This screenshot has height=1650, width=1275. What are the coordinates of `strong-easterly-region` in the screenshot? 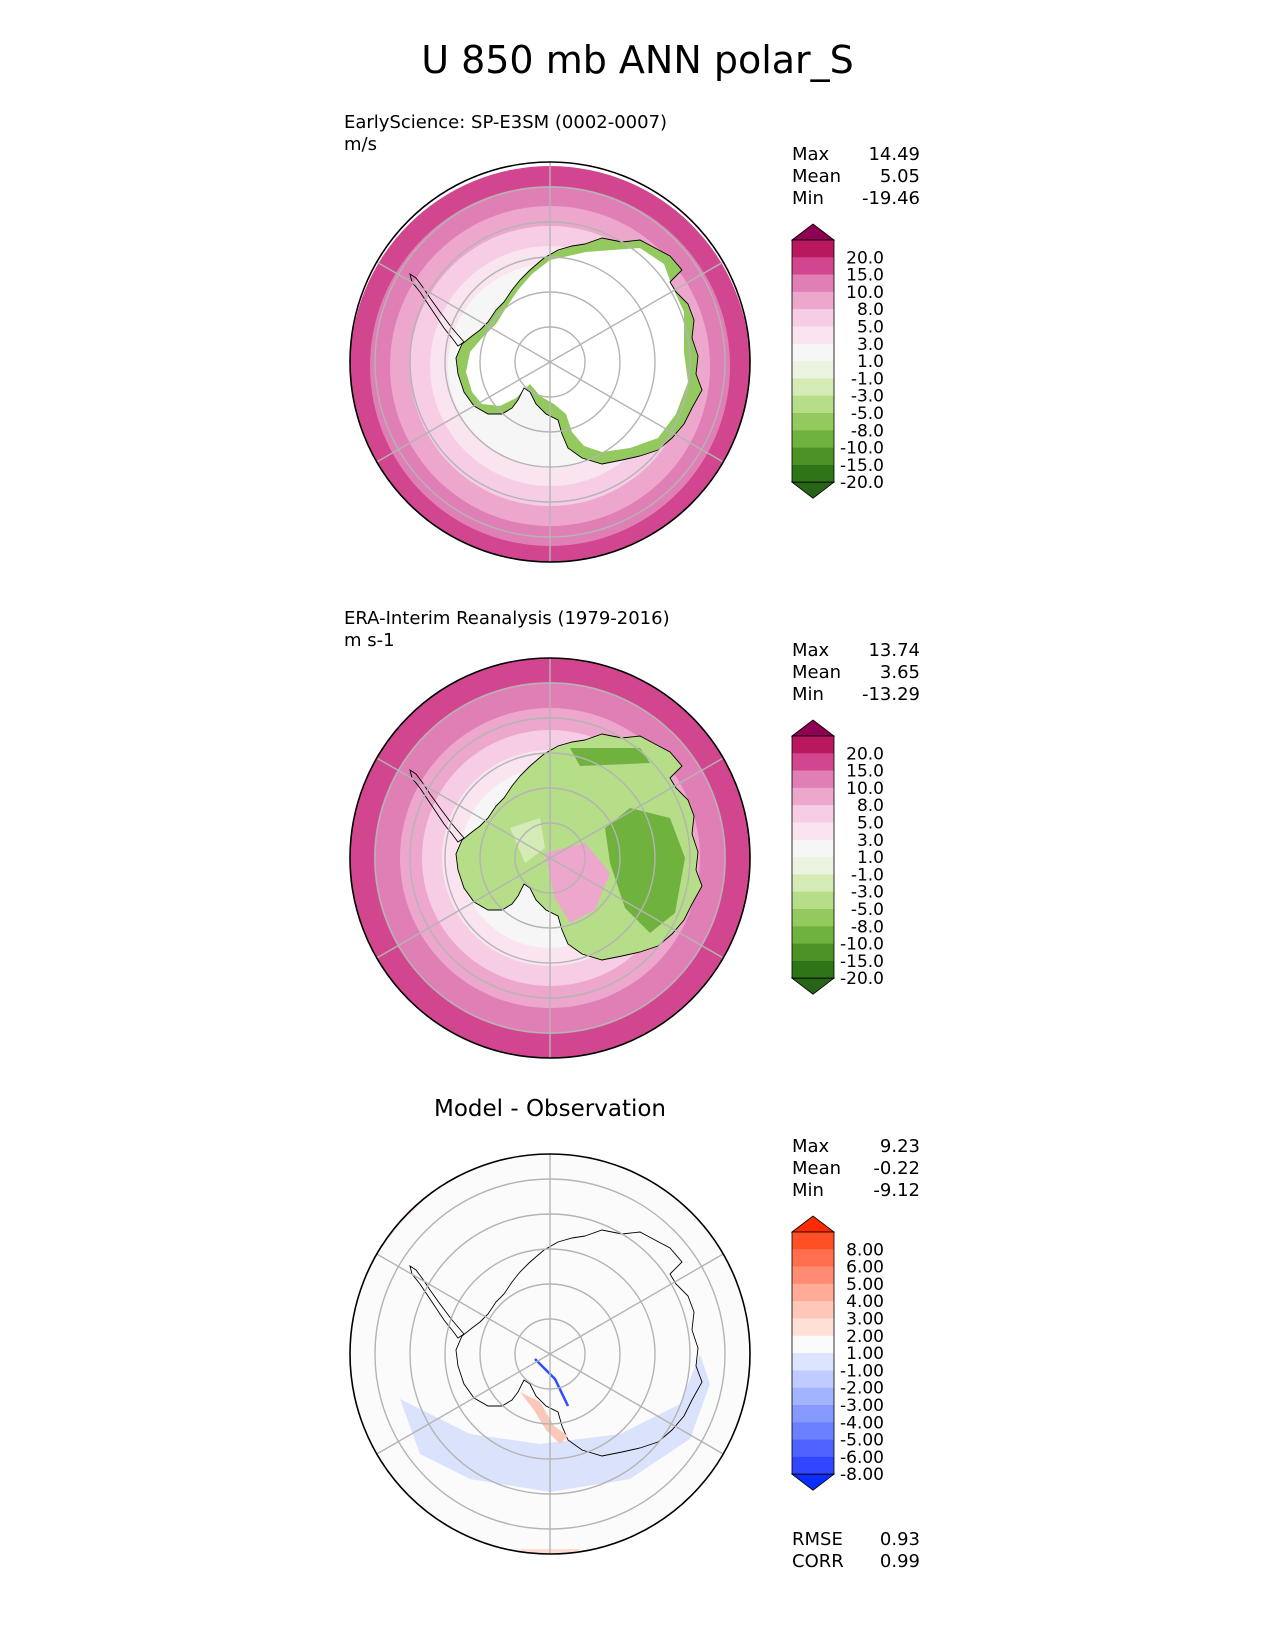 It's located at (610, 757).